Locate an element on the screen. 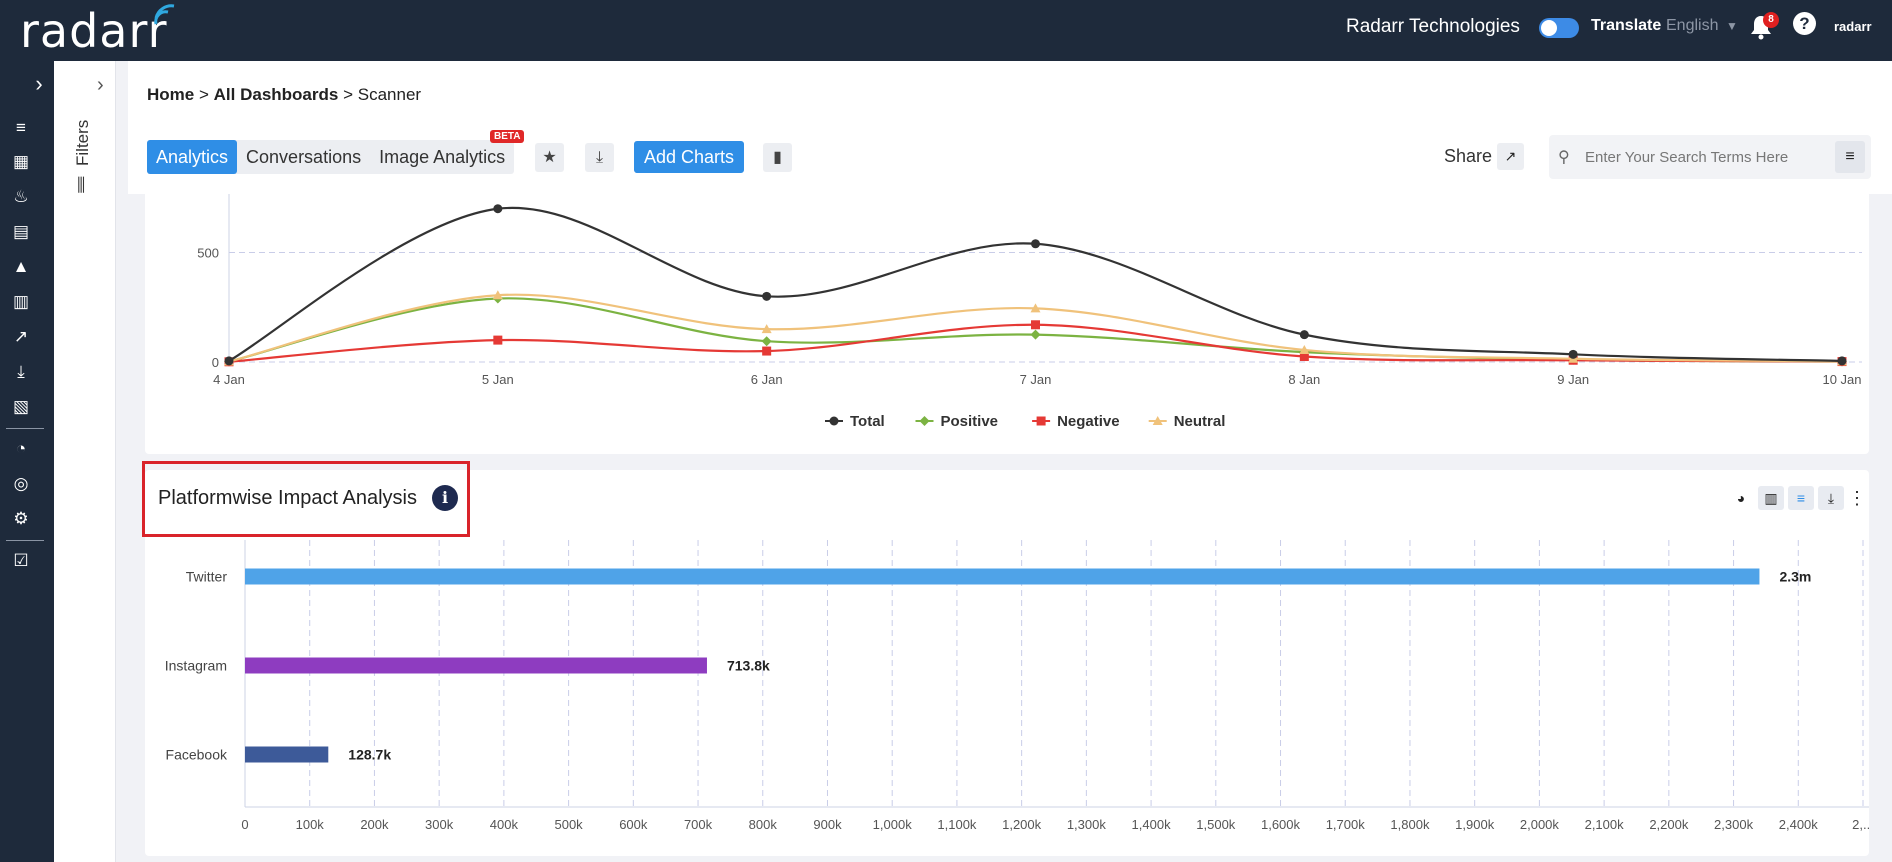  x-tick-label: 600k is located at coordinates (633, 824).